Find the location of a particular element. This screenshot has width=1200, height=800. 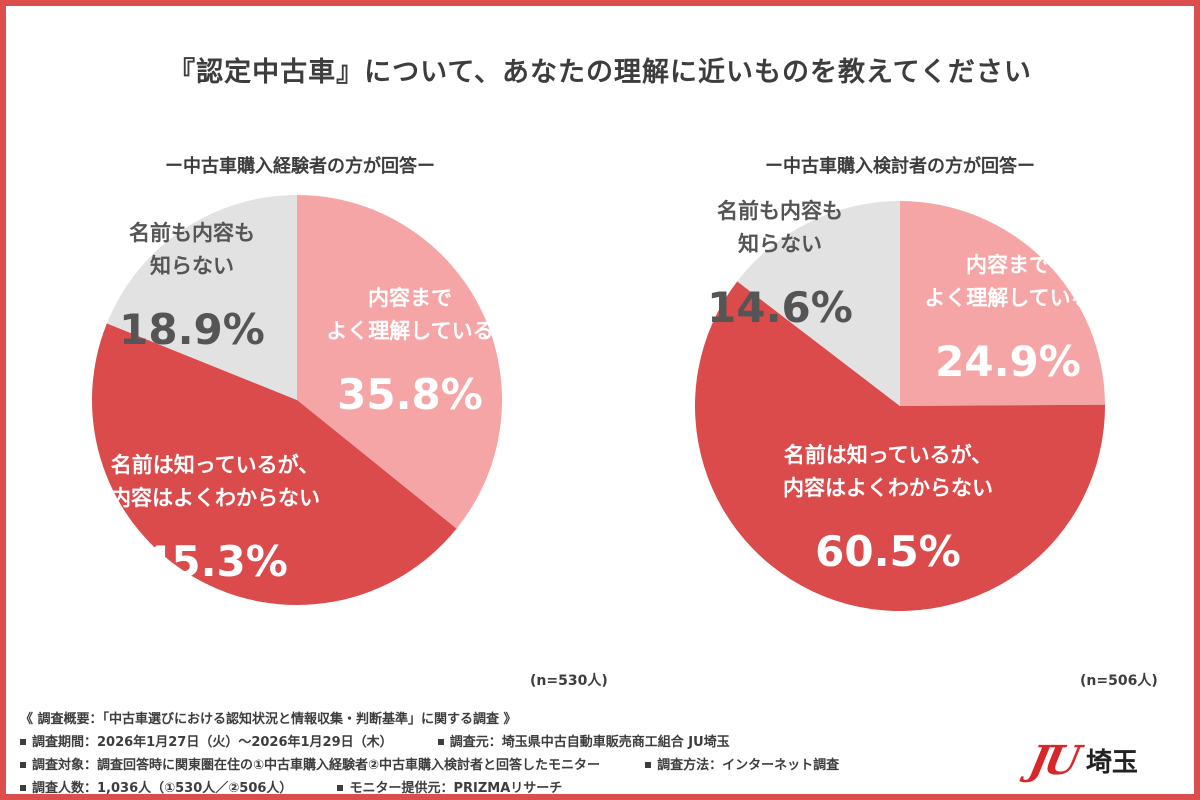

pie1-label-1-line-1: 内容まで is located at coordinates (410, 298).